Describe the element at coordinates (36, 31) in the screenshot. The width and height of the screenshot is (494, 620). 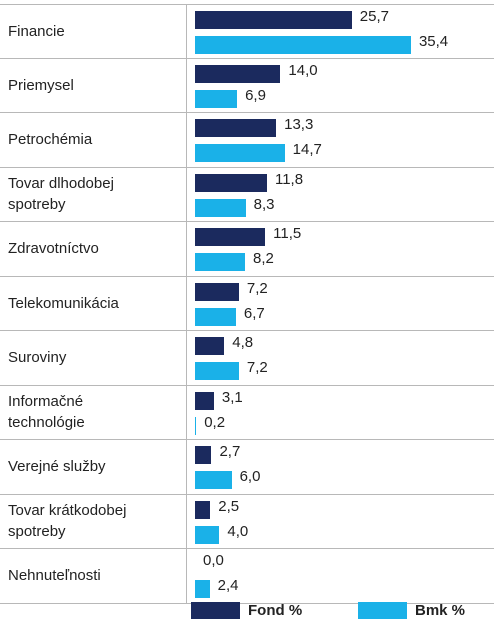
I see `category-label: Financie` at that location.